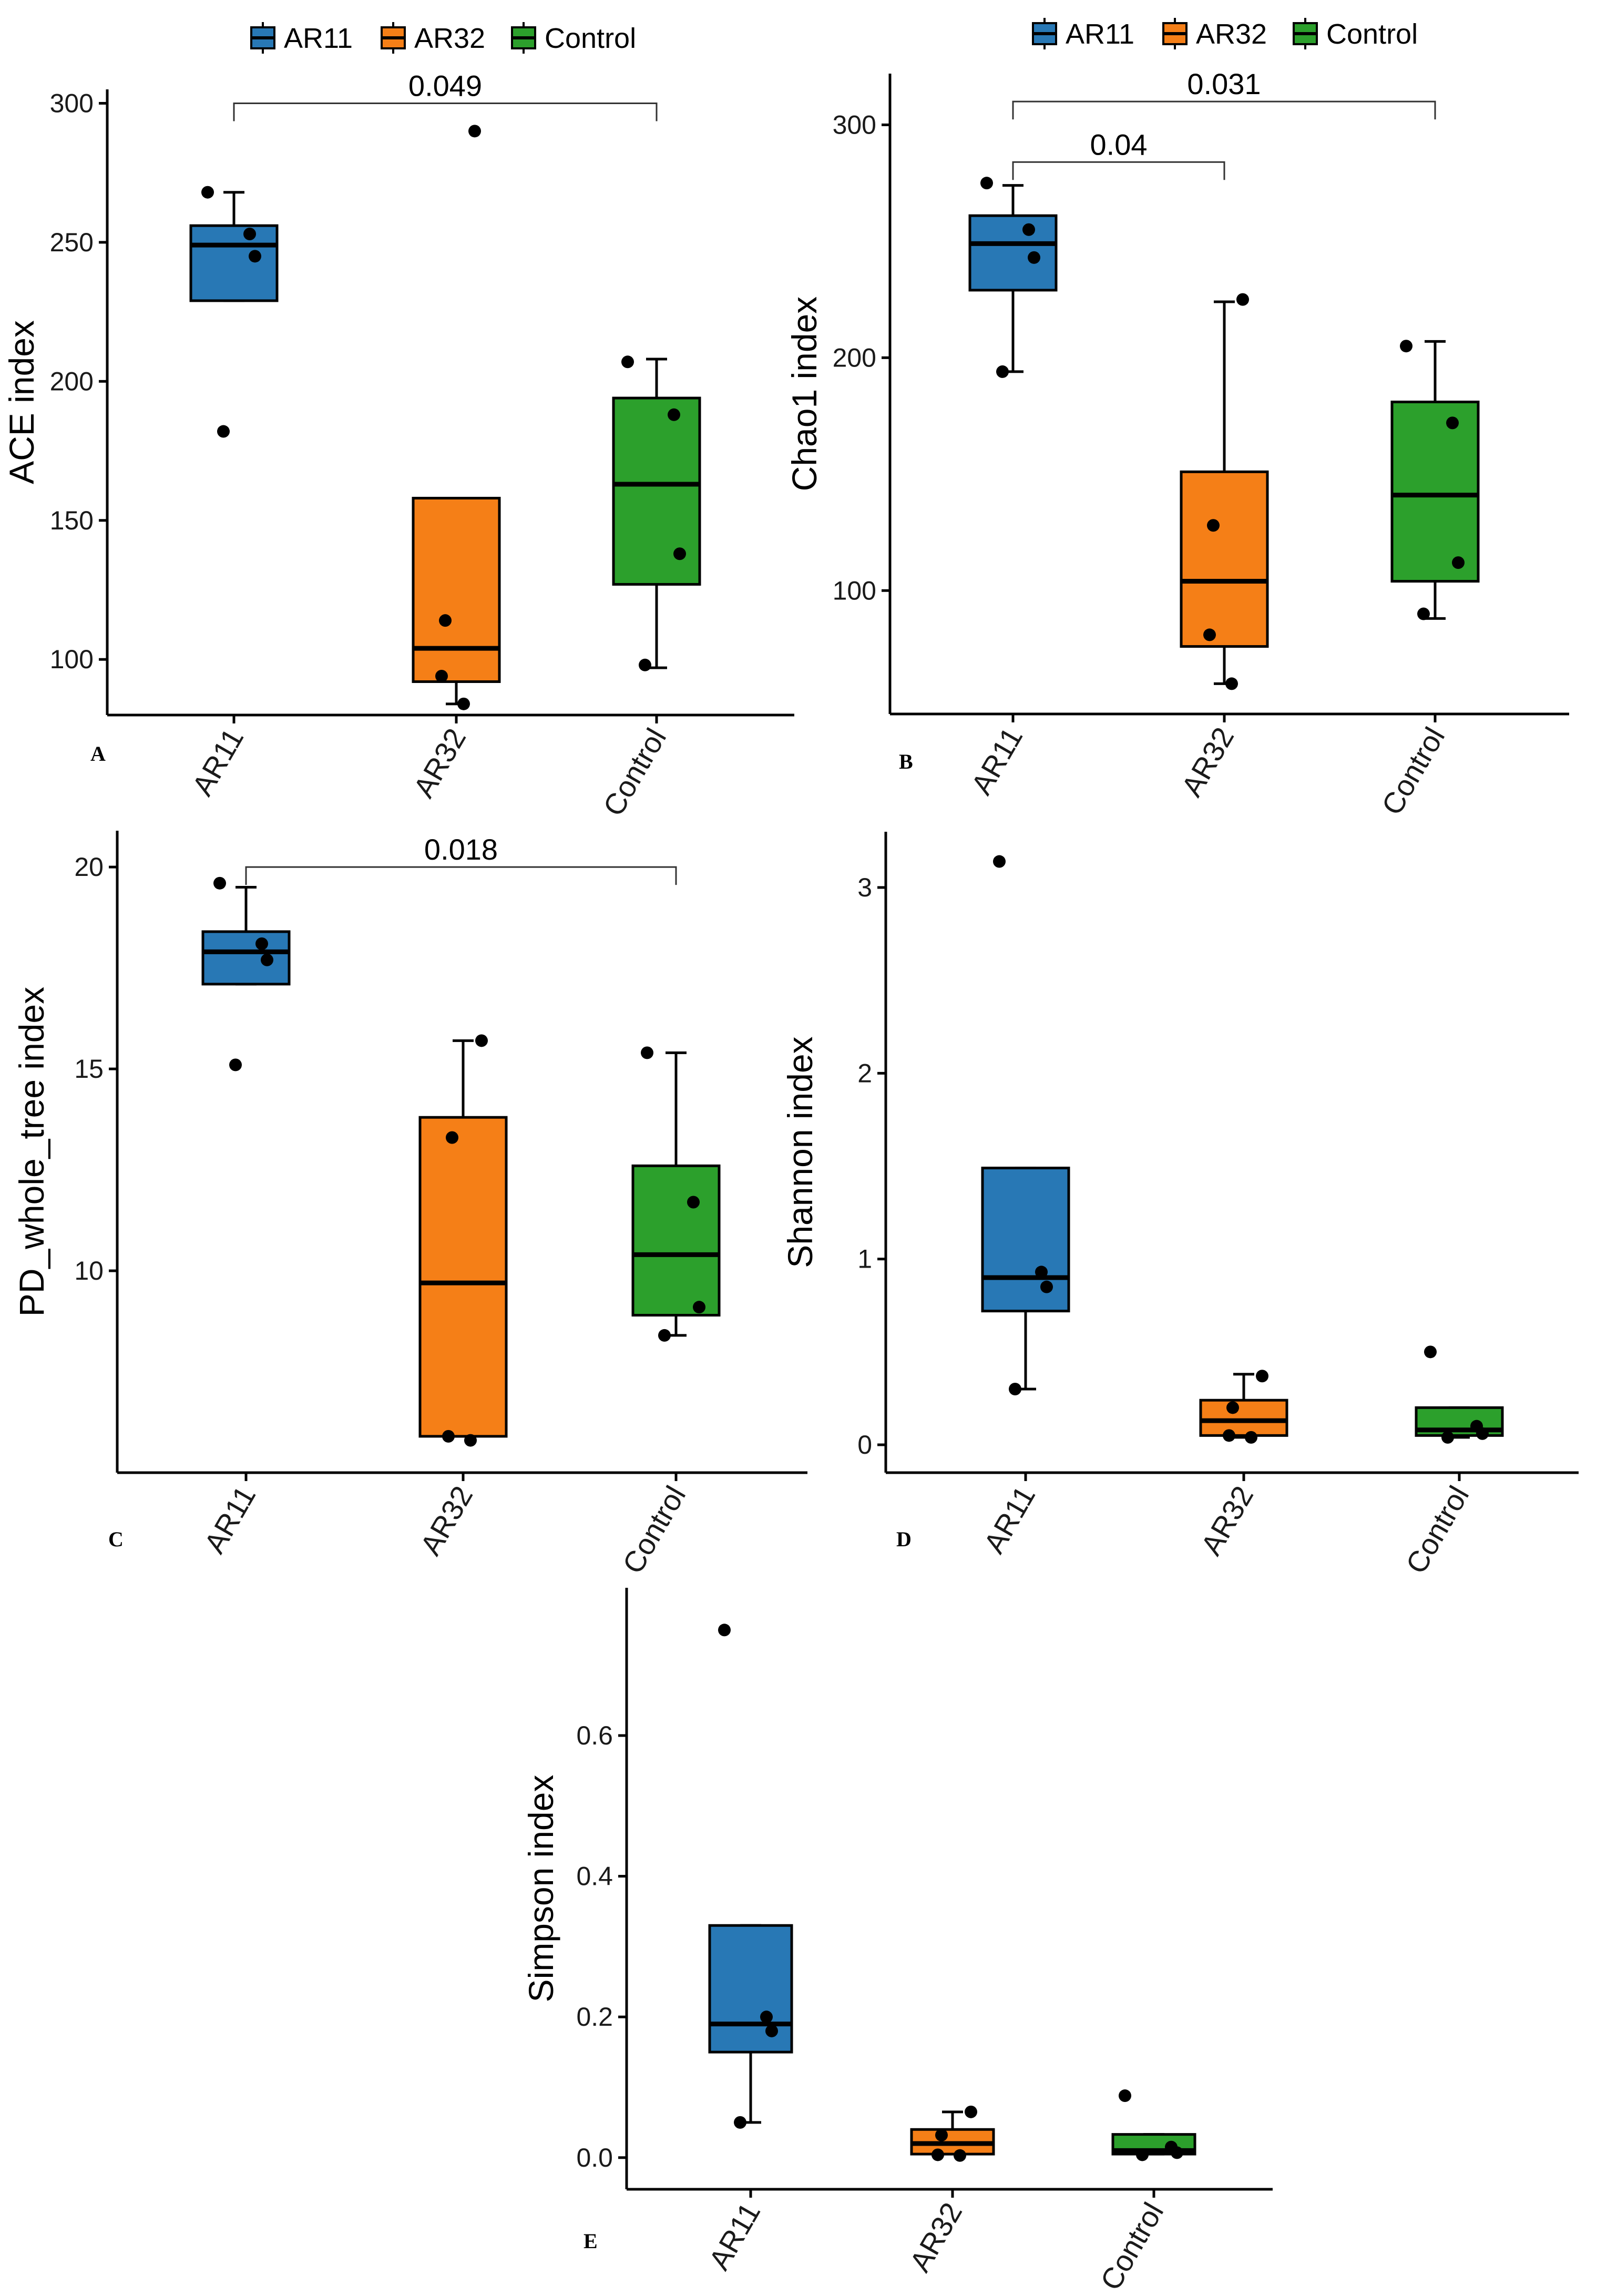  What do you see at coordinates (89, 867) in the screenshot?
I see `y-tick-label: 20` at bounding box center [89, 867].